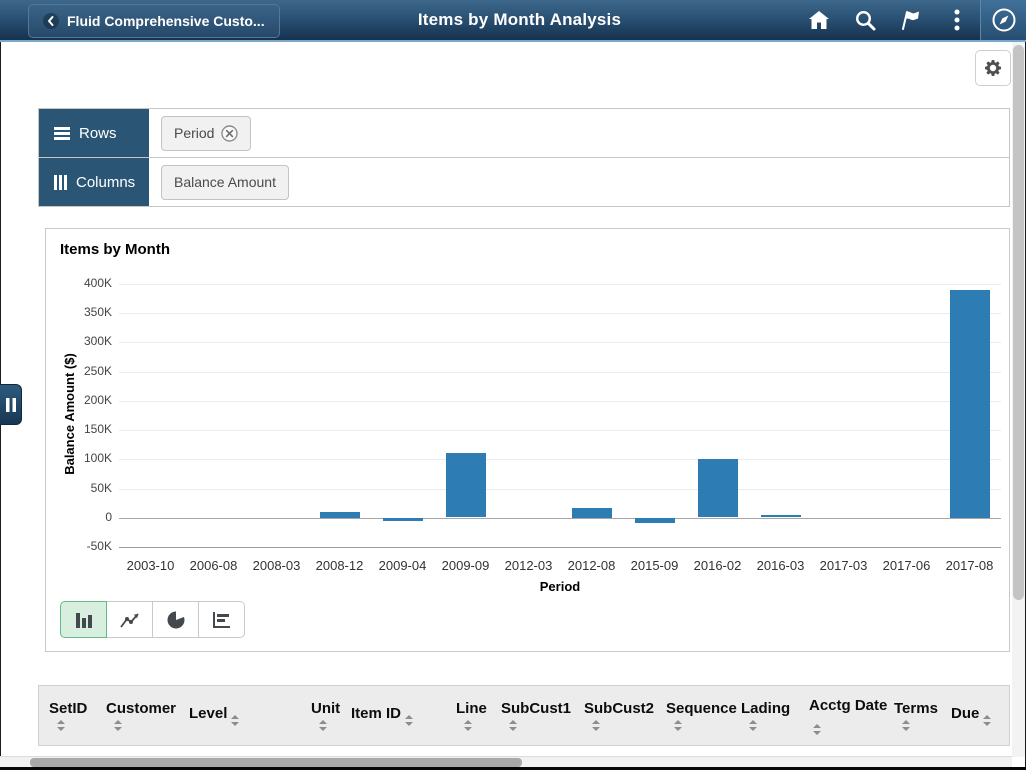  Describe the element at coordinates (717, 565) in the screenshot. I see `x-tick-label: 2016-02` at that location.